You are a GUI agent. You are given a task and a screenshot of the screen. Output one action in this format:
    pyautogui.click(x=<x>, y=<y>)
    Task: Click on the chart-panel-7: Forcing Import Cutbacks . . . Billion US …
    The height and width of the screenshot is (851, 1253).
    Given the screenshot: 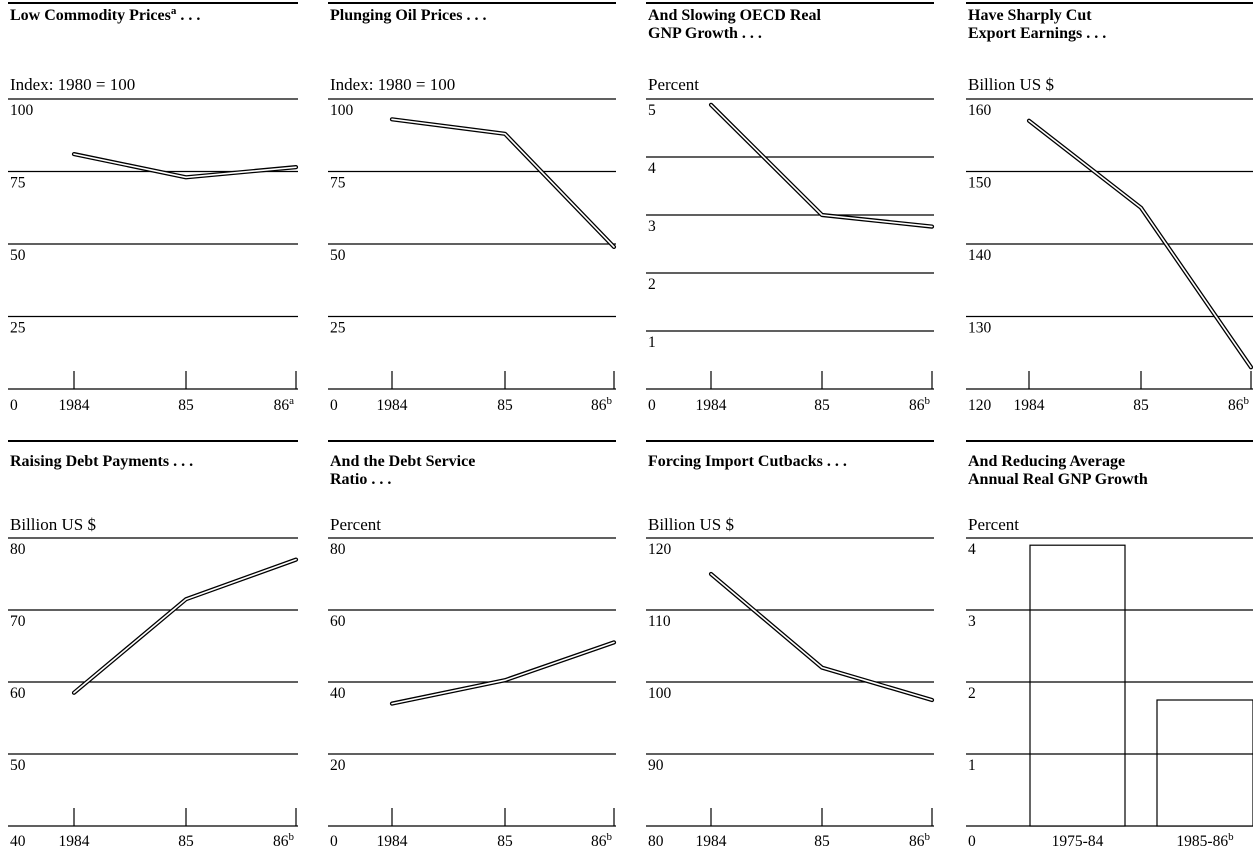 What is the action you would take?
    pyautogui.click(x=790, y=645)
    